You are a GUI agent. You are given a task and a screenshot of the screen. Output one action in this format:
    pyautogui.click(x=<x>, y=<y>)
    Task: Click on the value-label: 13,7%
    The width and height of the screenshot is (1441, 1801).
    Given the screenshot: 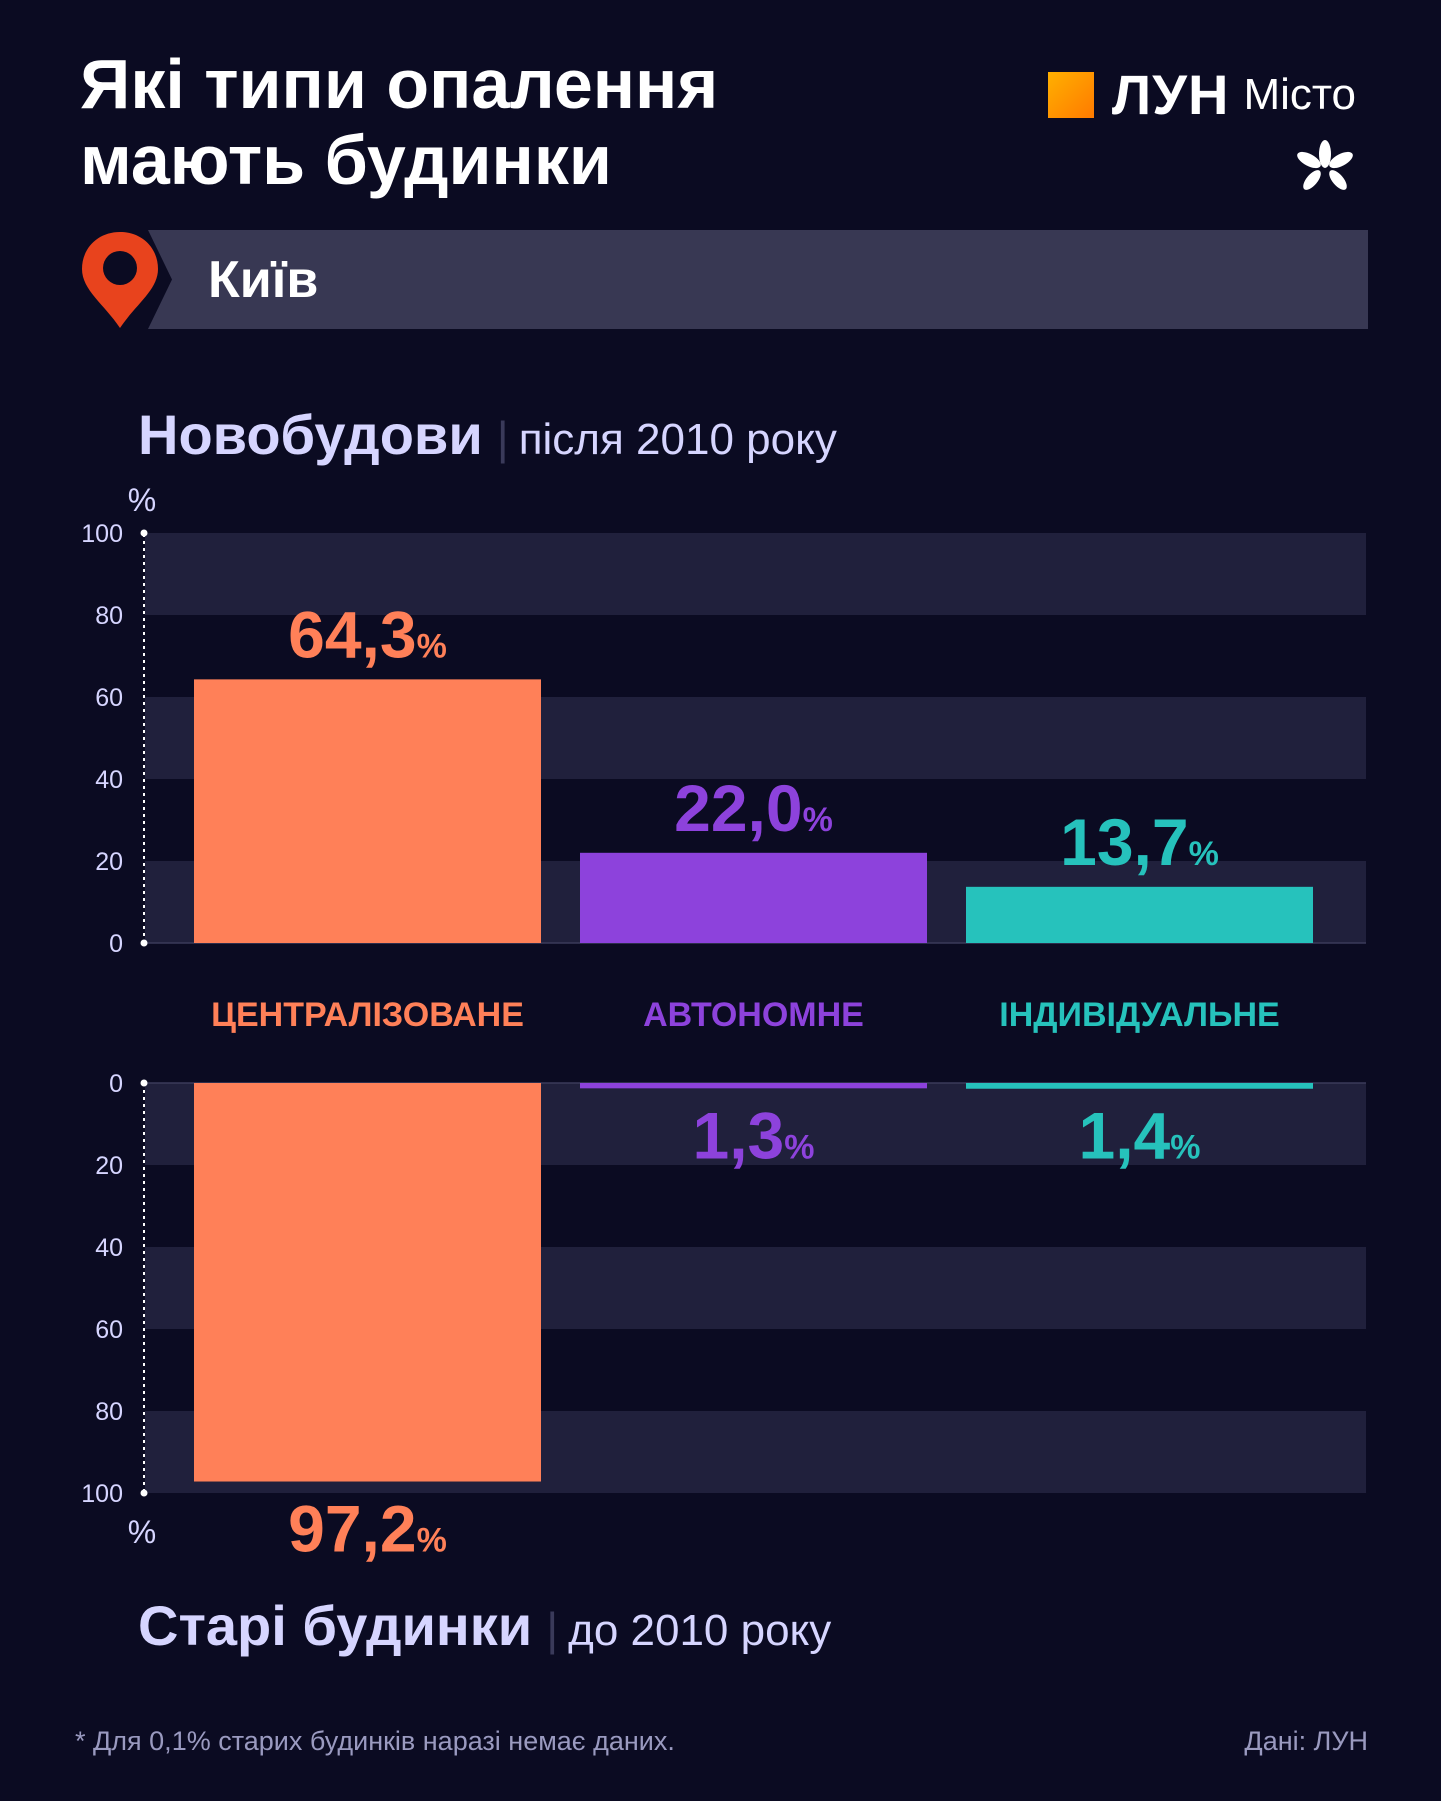 What is the action you would take?
    pyautogui.click(x=1139, y=842)
    